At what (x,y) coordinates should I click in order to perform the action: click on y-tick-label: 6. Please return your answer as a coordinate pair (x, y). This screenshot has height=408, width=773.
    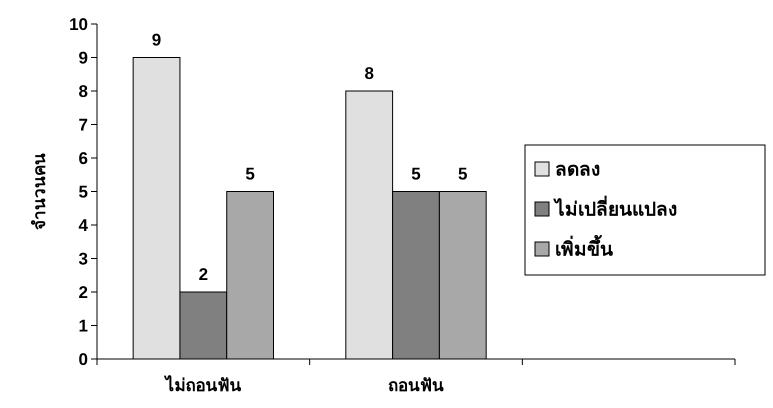
    Looking at the image, I should click on (83, 158).